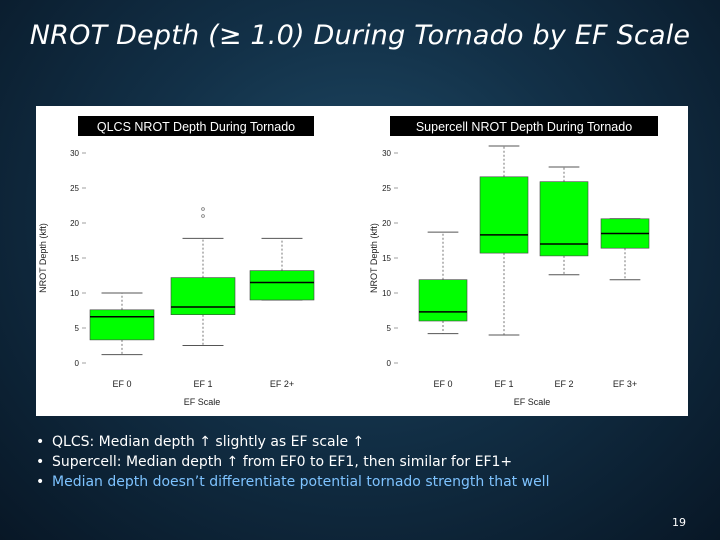 The height and width of the screenshot is (540, 720). What do you see at coordinates (202, 384) in the screenshot?
I see `x-tick-label-0-1: EF 1` at bounding box center [202, 384].